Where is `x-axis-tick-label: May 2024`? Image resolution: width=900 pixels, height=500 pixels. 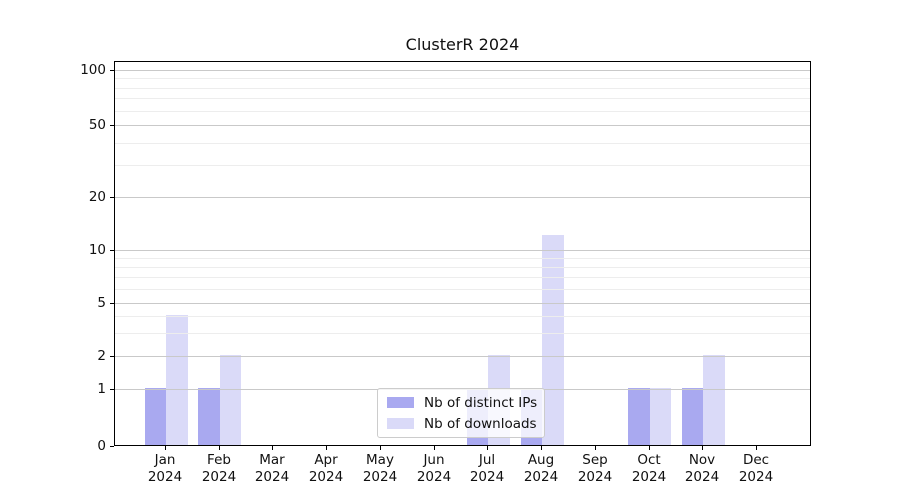 x-axis-tick-label: May 2024 is located at coordinates (380, 469).